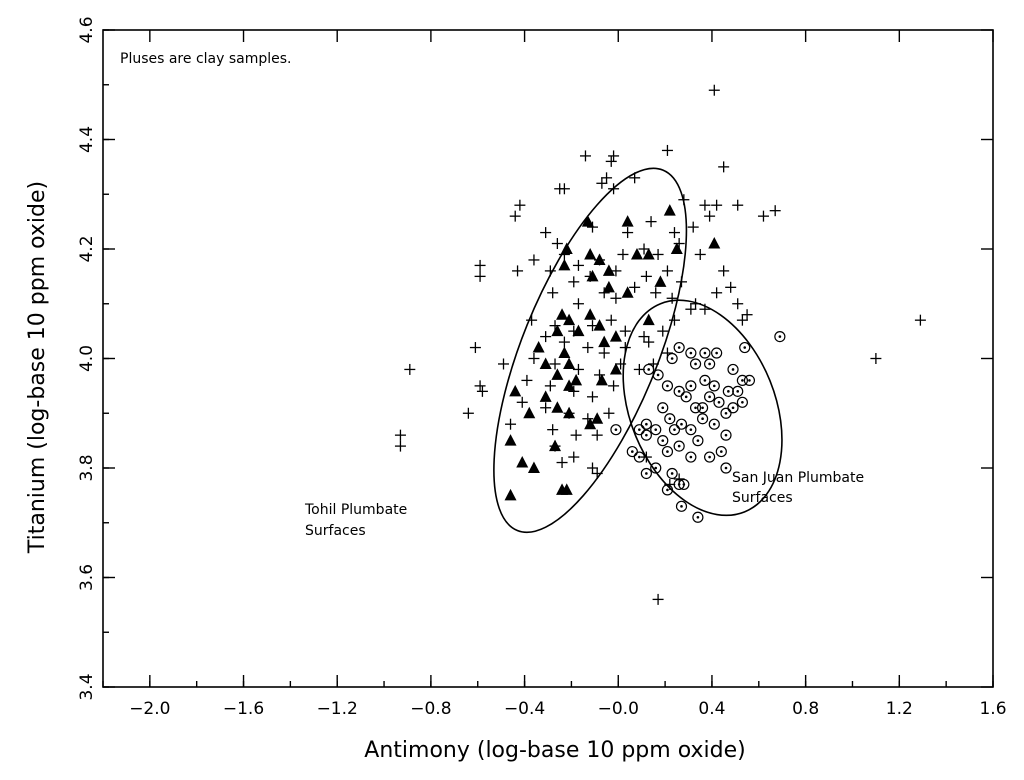 This screenshot has height=780, width=1024. Describe the element at coordinates (87, 467) in the screenshot. I see `y-tick-label: 3.8` at that location.